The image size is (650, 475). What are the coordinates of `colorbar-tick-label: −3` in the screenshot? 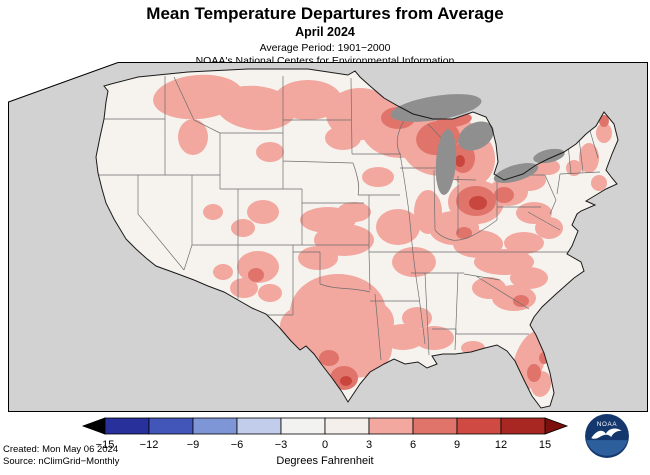 It's located at (281, 445).